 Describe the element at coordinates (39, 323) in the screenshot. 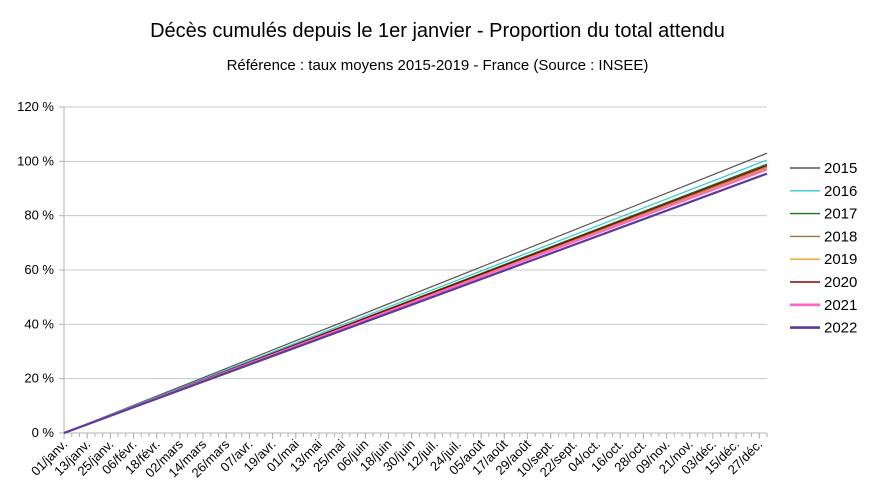

I see `y-tick-label: 40 %` at that location.